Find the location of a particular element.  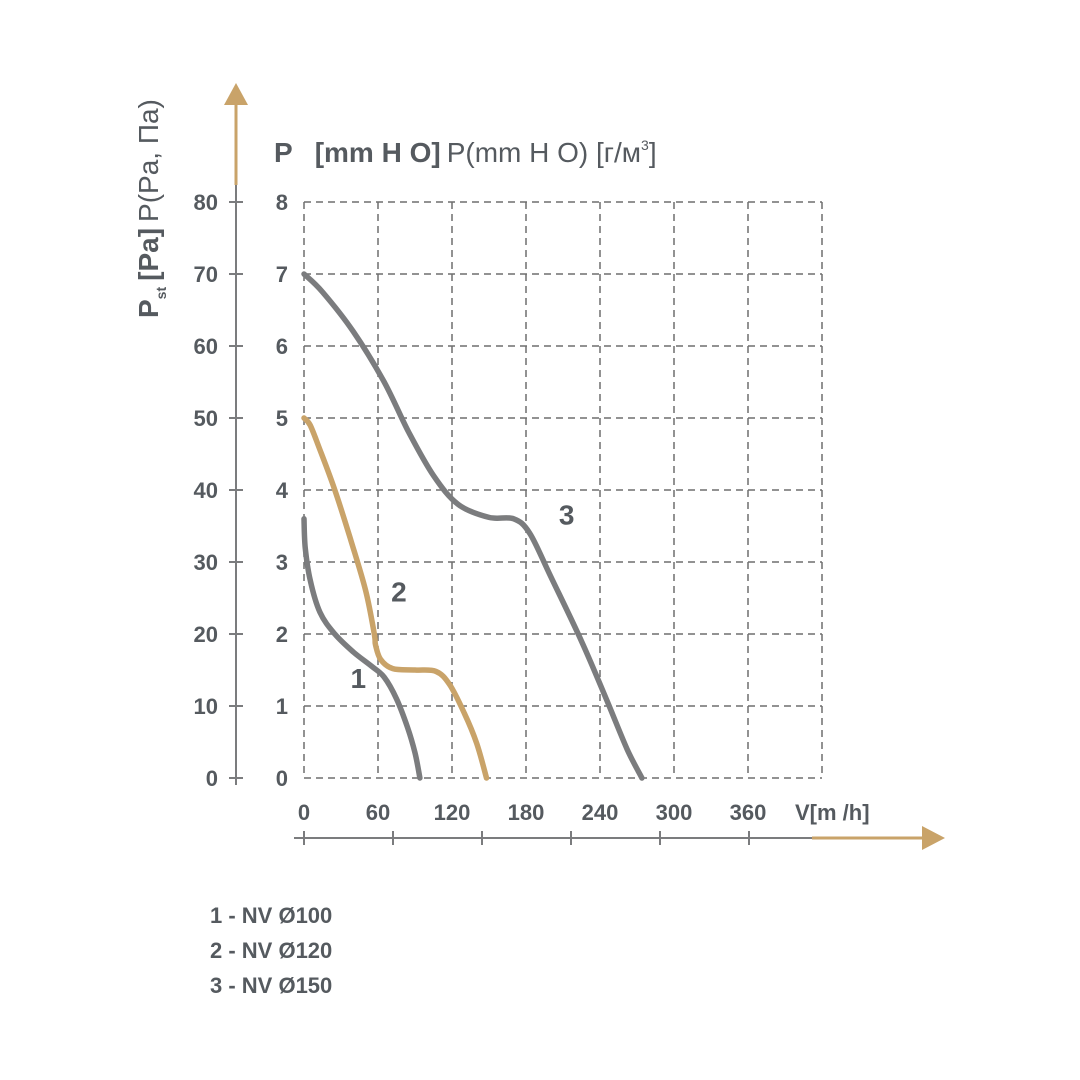

legend-item-2: 2 - NV Ø120 is located at coordinates (271, 950).